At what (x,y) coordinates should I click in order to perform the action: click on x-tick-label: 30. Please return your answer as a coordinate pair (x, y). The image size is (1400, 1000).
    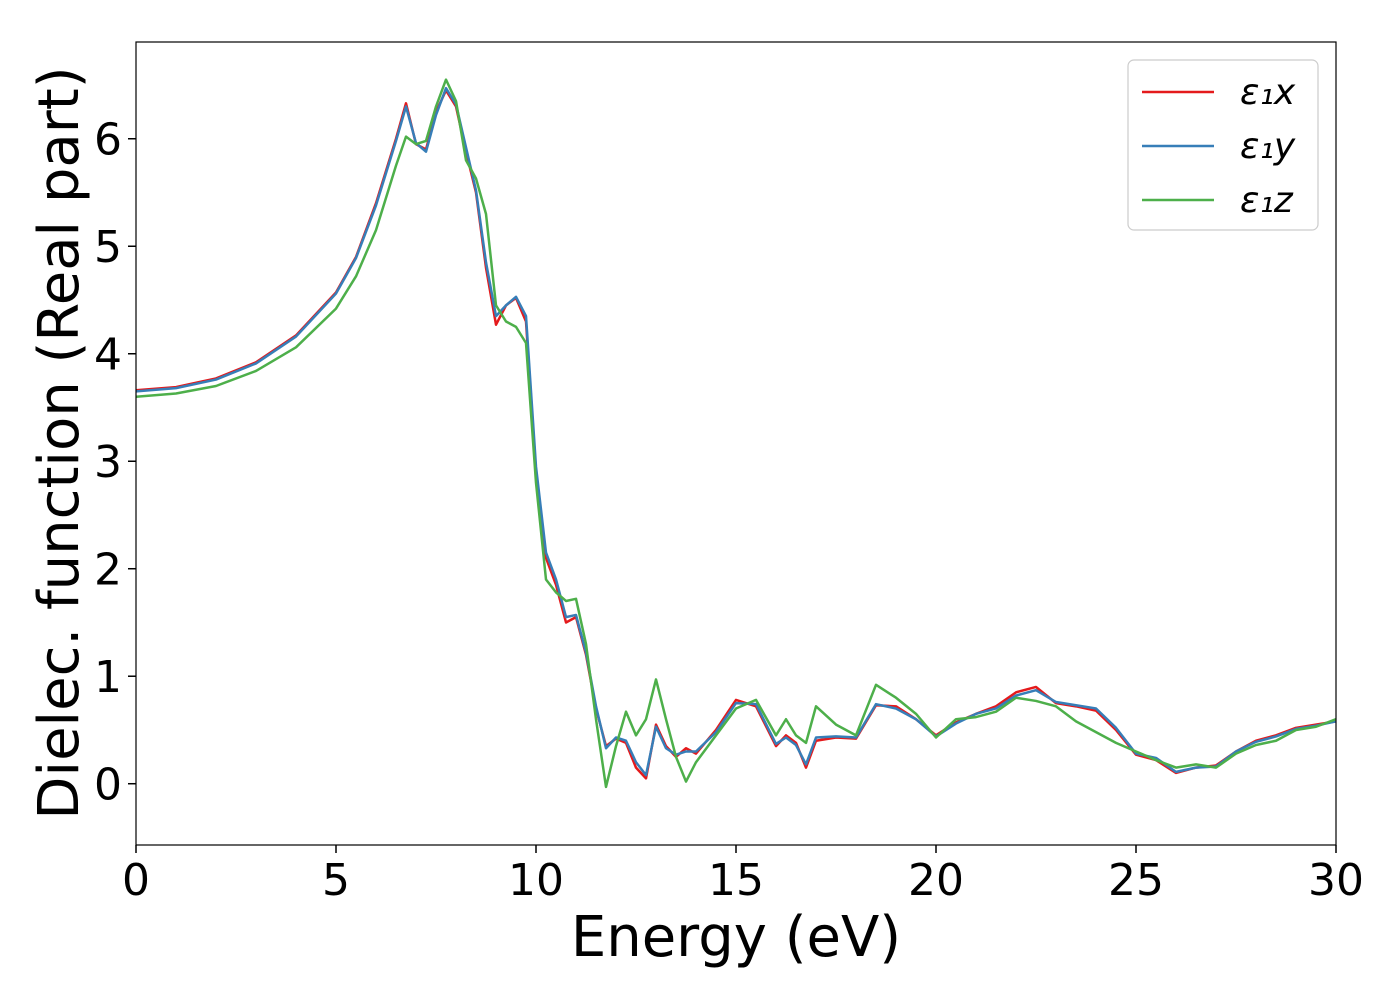
    Looking at the image, I should click on (1336, 880).